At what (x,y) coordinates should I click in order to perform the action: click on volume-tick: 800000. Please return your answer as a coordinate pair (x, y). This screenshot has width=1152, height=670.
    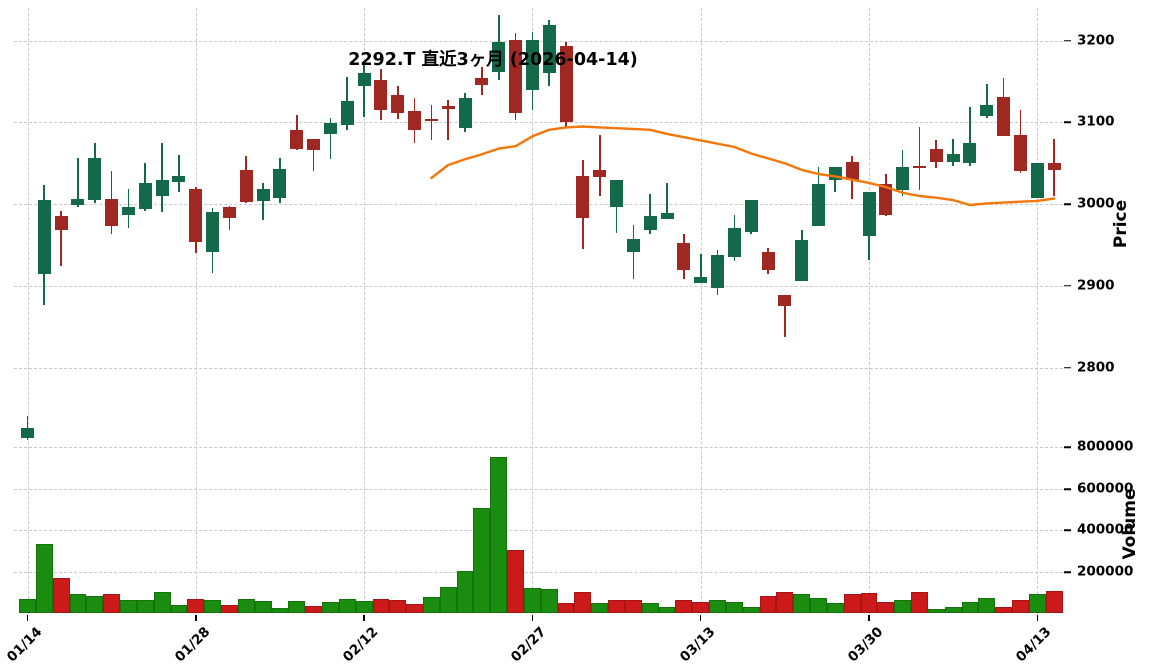
    Looking at the image, I should click on (1098, 447).